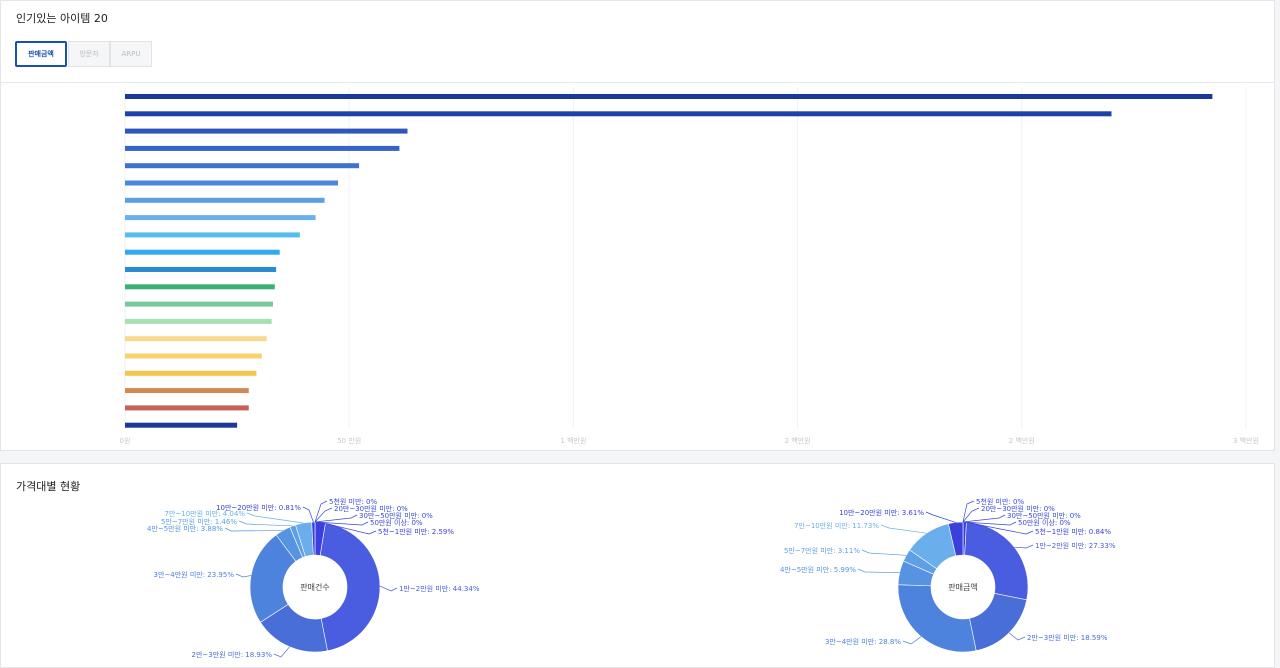  What do you see at coordinates (1073, 531) in the screenshot?
I see `slice-label: 5천~1만원 미만: 0.84%` at bounding box center [1073, 531].